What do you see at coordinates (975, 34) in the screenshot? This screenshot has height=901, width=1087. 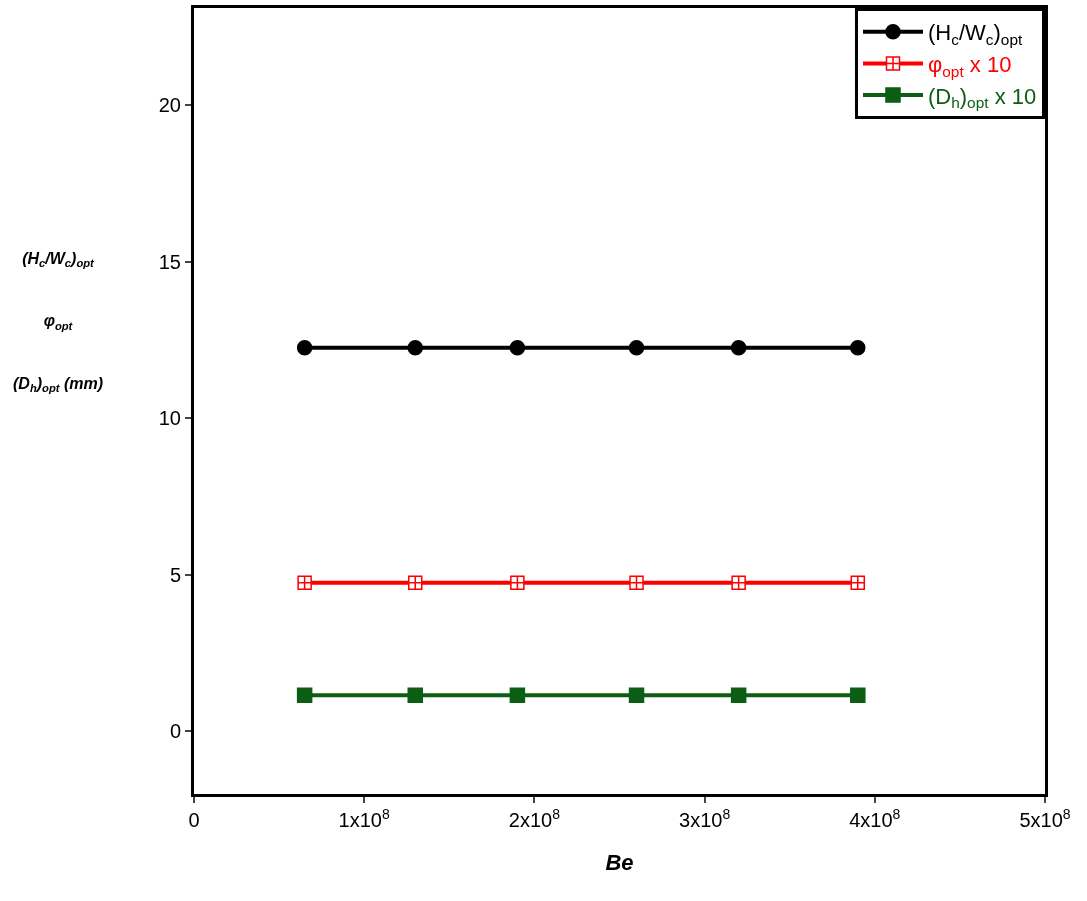 I see `legend-label: (H$_{c}$/W$_{c}$)$_{opt}$` at bounding box center [975, 34].